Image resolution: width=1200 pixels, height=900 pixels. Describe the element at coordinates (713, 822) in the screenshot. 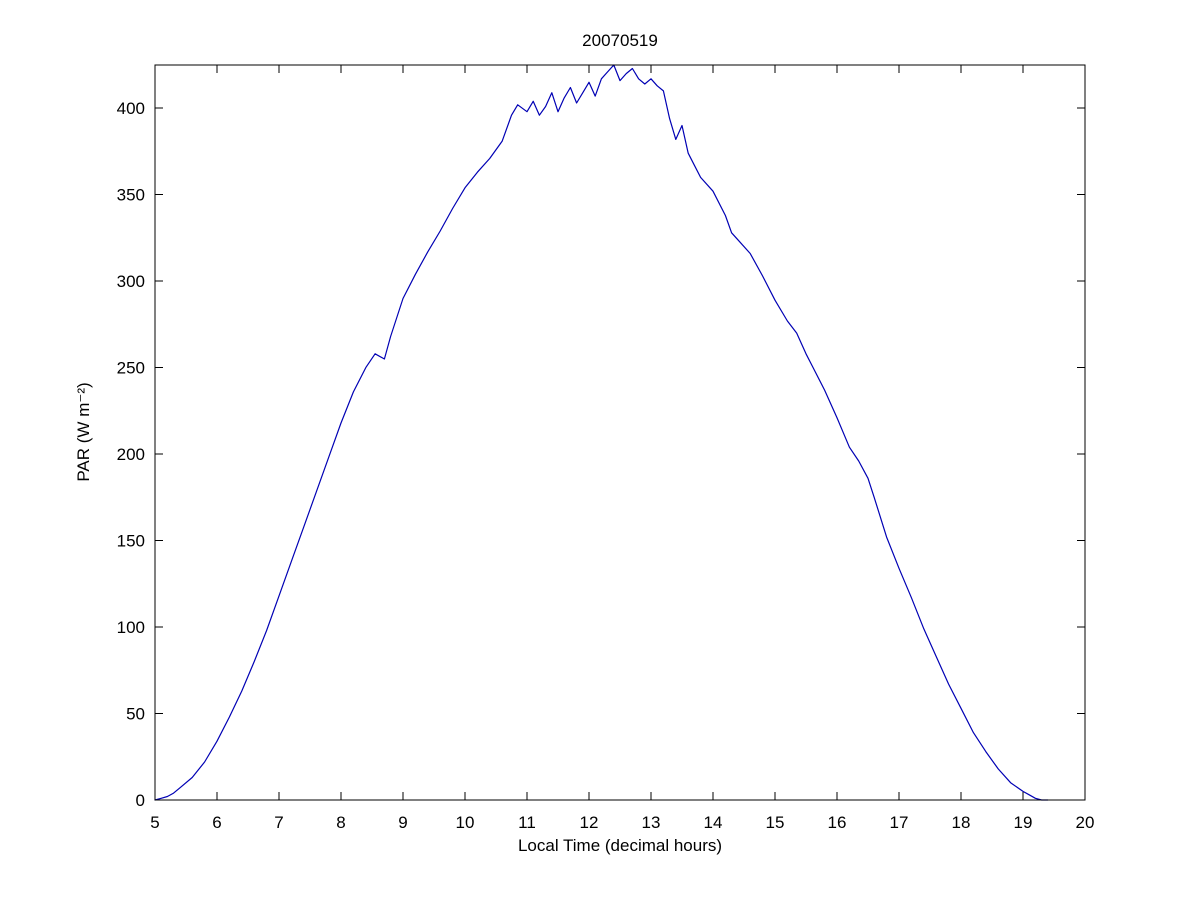

I see `x-tick-label: 14` at that location.